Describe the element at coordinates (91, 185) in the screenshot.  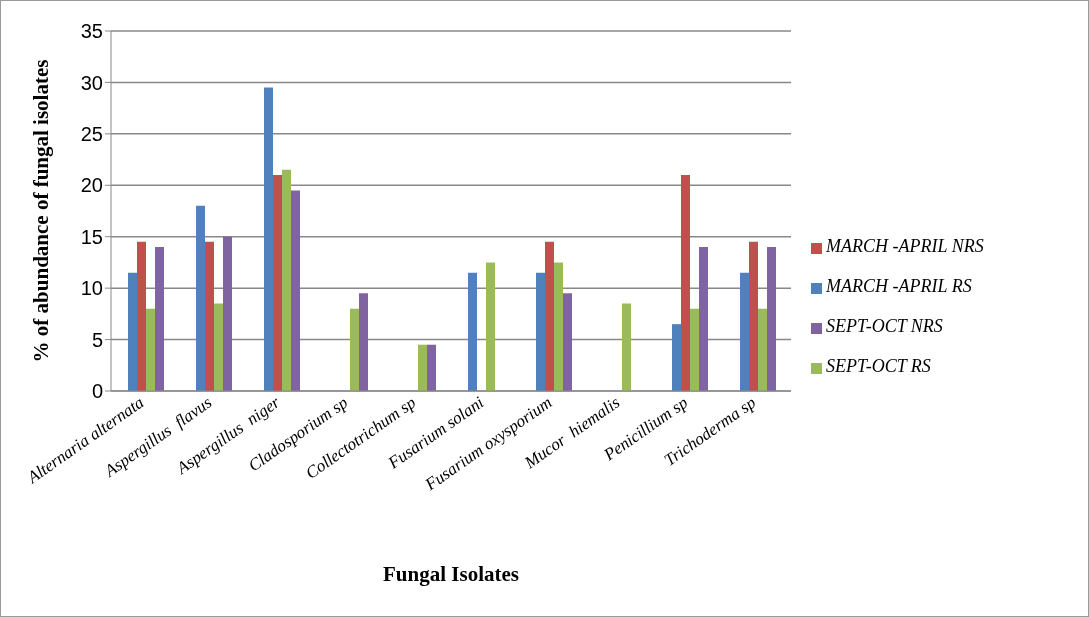
I see `y-tick-label: 20` at that location.